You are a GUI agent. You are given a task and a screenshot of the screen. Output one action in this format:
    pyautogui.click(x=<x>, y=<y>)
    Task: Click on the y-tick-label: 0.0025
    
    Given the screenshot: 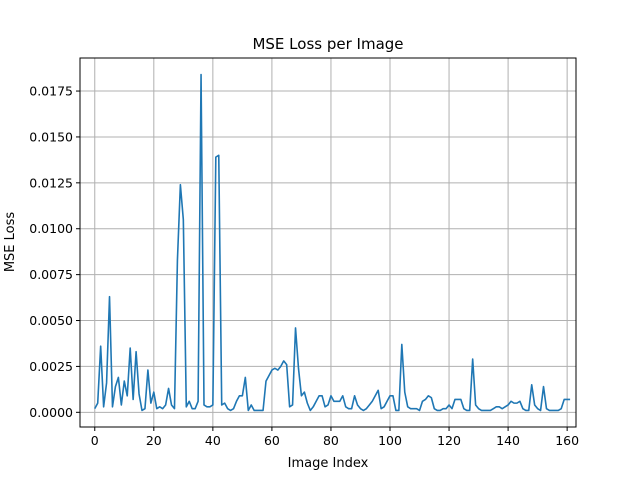 What is the action you would take?
    pyautogui.click(x=51, y=366)
    